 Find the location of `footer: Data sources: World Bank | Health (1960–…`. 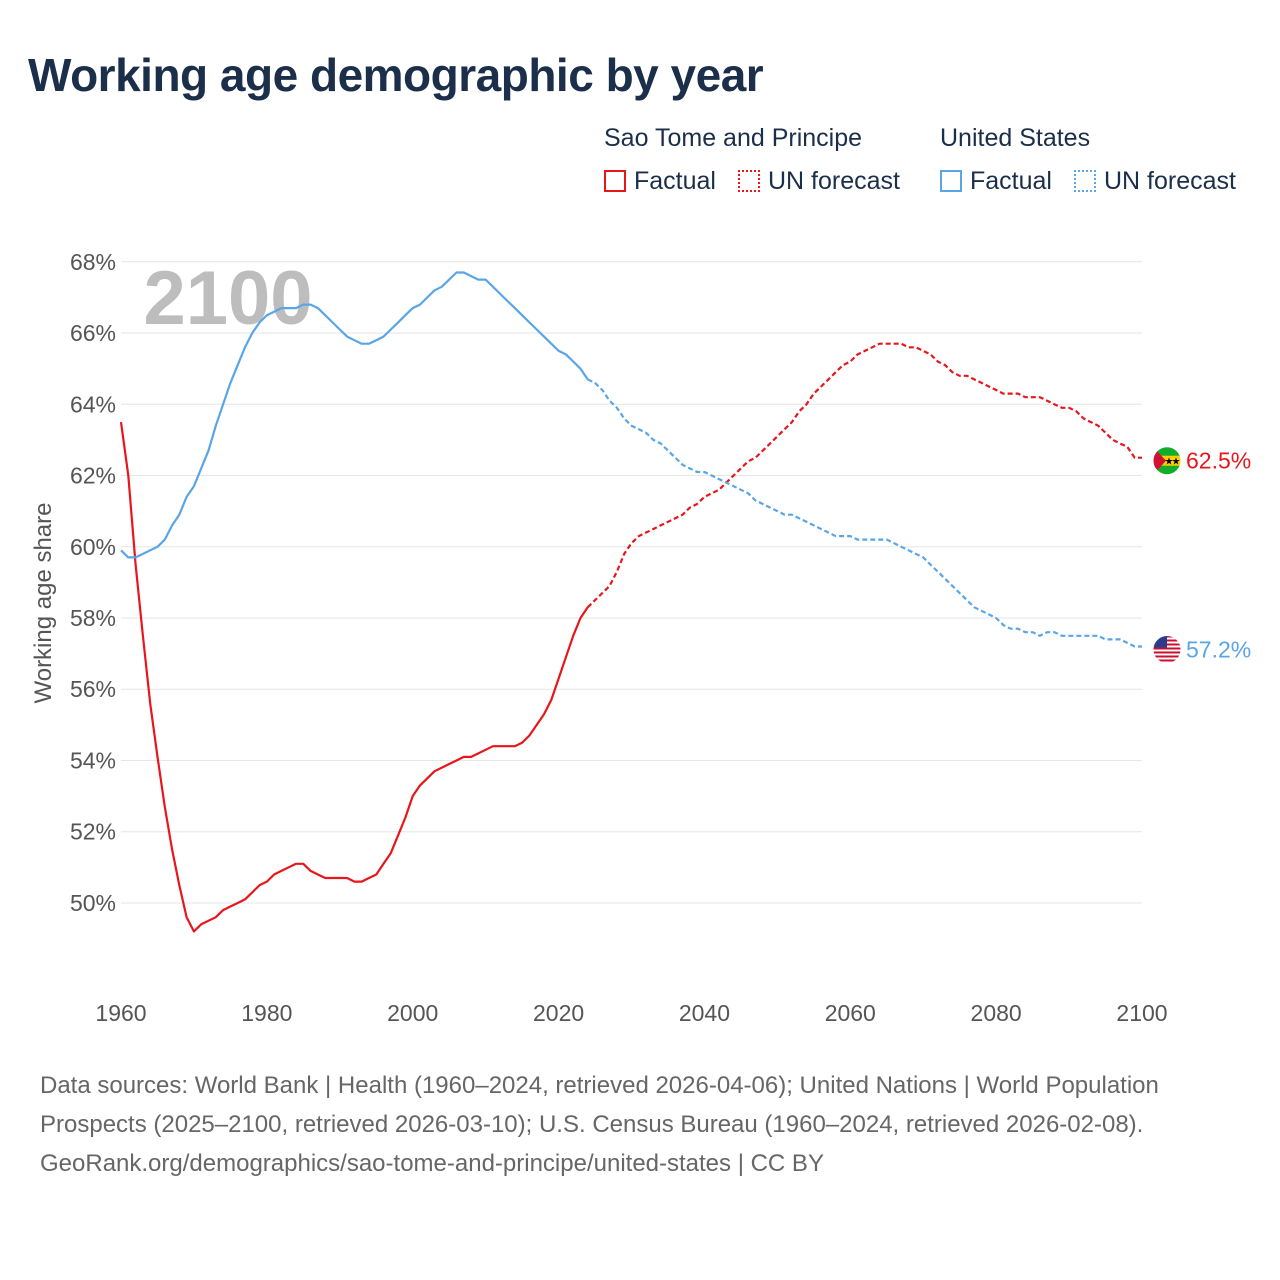

footer: Data sources: World Bank | Health (1960–… is located at coordinates (640, 1124).